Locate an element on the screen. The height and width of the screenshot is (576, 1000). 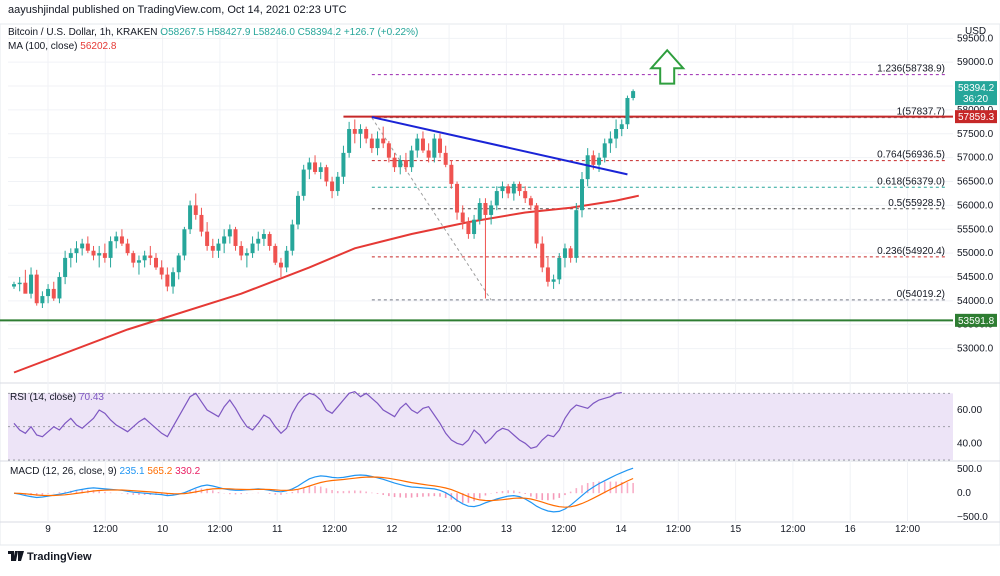
ma-legend-value: 56202.8 is located at coordinates (98, 46).